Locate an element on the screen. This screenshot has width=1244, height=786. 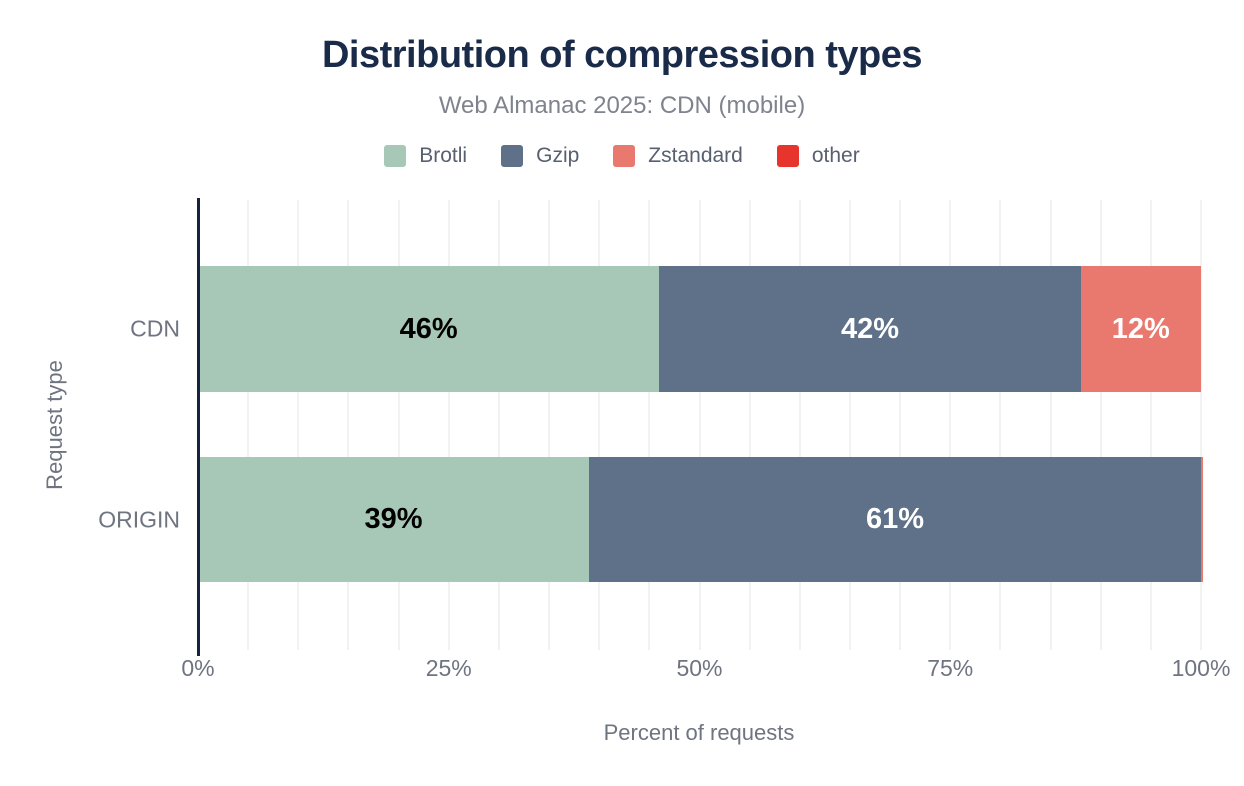
bar-value-label: 42% is located at coordinates (870, 328).